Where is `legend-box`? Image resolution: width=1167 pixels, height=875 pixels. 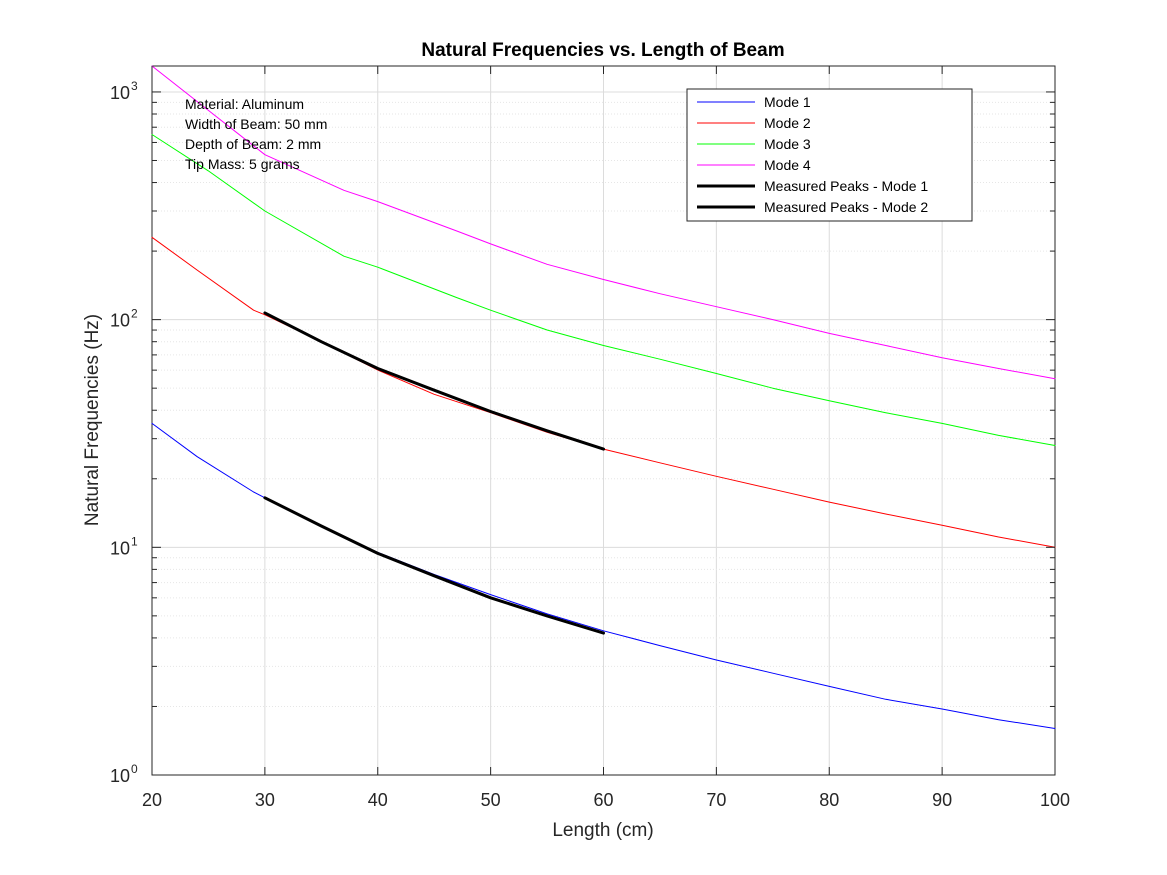 legend-box is located at coordinates (829, 155).